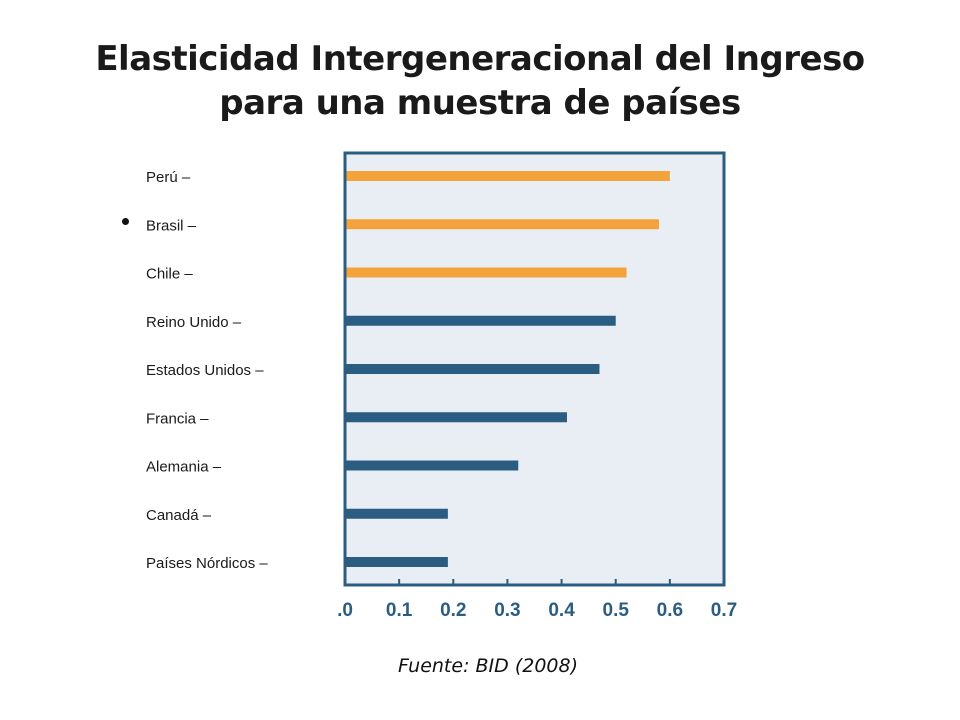 This screenshot has width=960, height=720. Describe the element at coordinates (169, 274) in the screenshot. I see `category-label: Chile –` at that location.